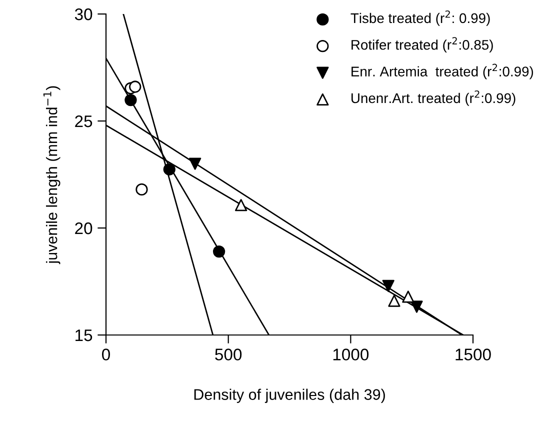  I want to click on y-axis-title: juvenile length (mm ind$^{−1}$), so click(51, 175).